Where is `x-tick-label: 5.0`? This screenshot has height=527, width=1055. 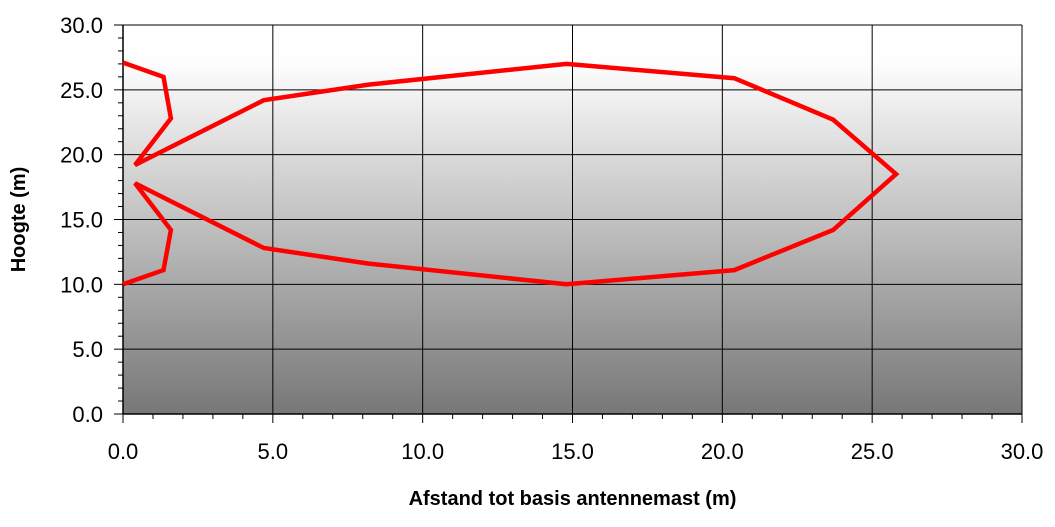 x-tick-label: 5.0 is located at coordinates (273, 451).